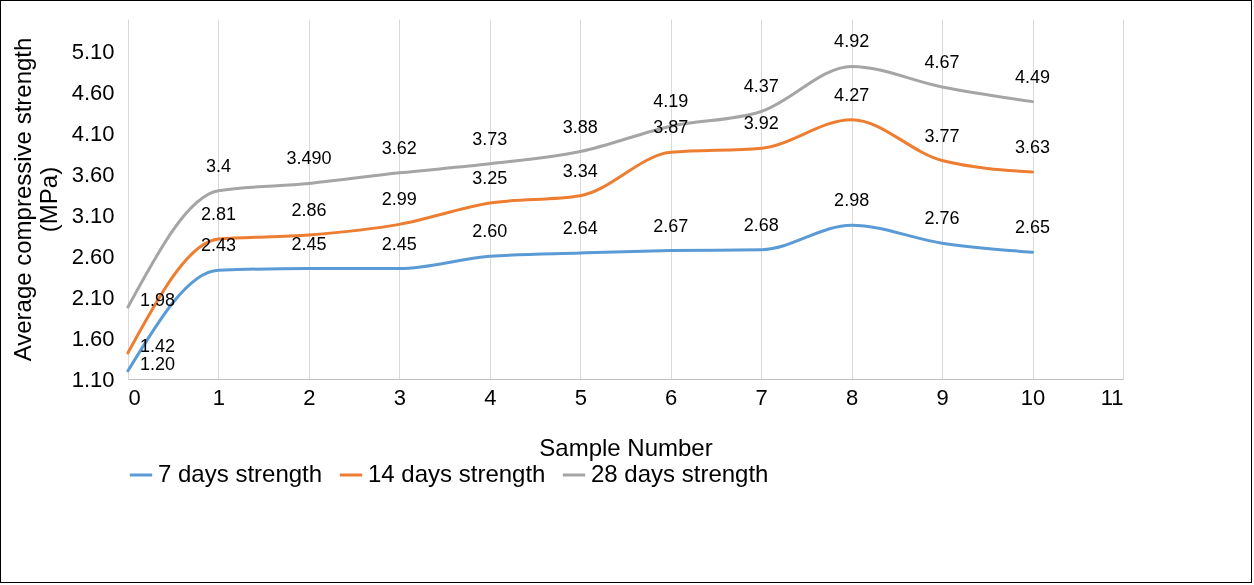  Describe the element at coordinates (218, 165) in the screenshot. I see `data-label: 3.4` at that location.